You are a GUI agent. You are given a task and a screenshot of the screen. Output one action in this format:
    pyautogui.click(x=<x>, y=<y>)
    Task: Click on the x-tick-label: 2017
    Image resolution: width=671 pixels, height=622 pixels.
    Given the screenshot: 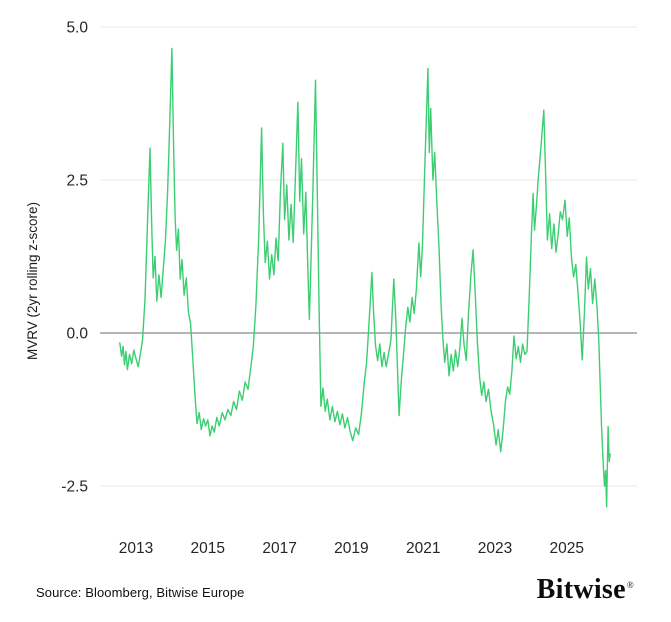 What is the action you would take?
    pyautogui.click(x=279, y=548)
    